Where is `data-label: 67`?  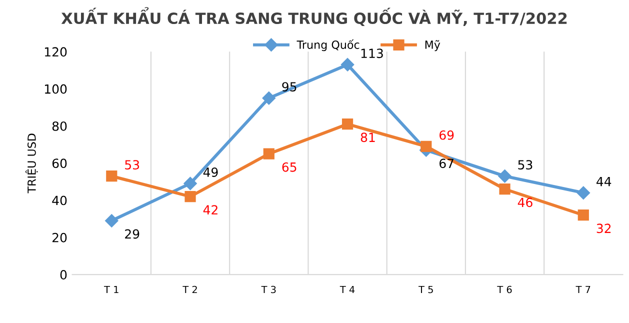 data-label: 67 is located at coordinates (447, 163).